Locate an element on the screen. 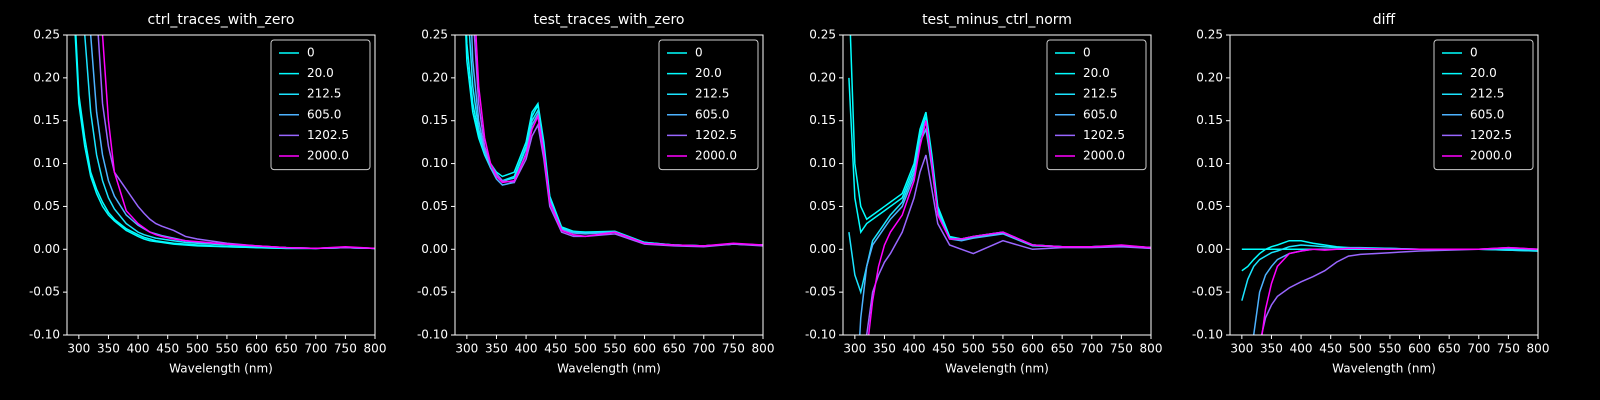 Image resolution: width=1600 pixels, height=400 pixels. chart-title: test_minus_ctrl_norm is located at coordinates (997, 20).